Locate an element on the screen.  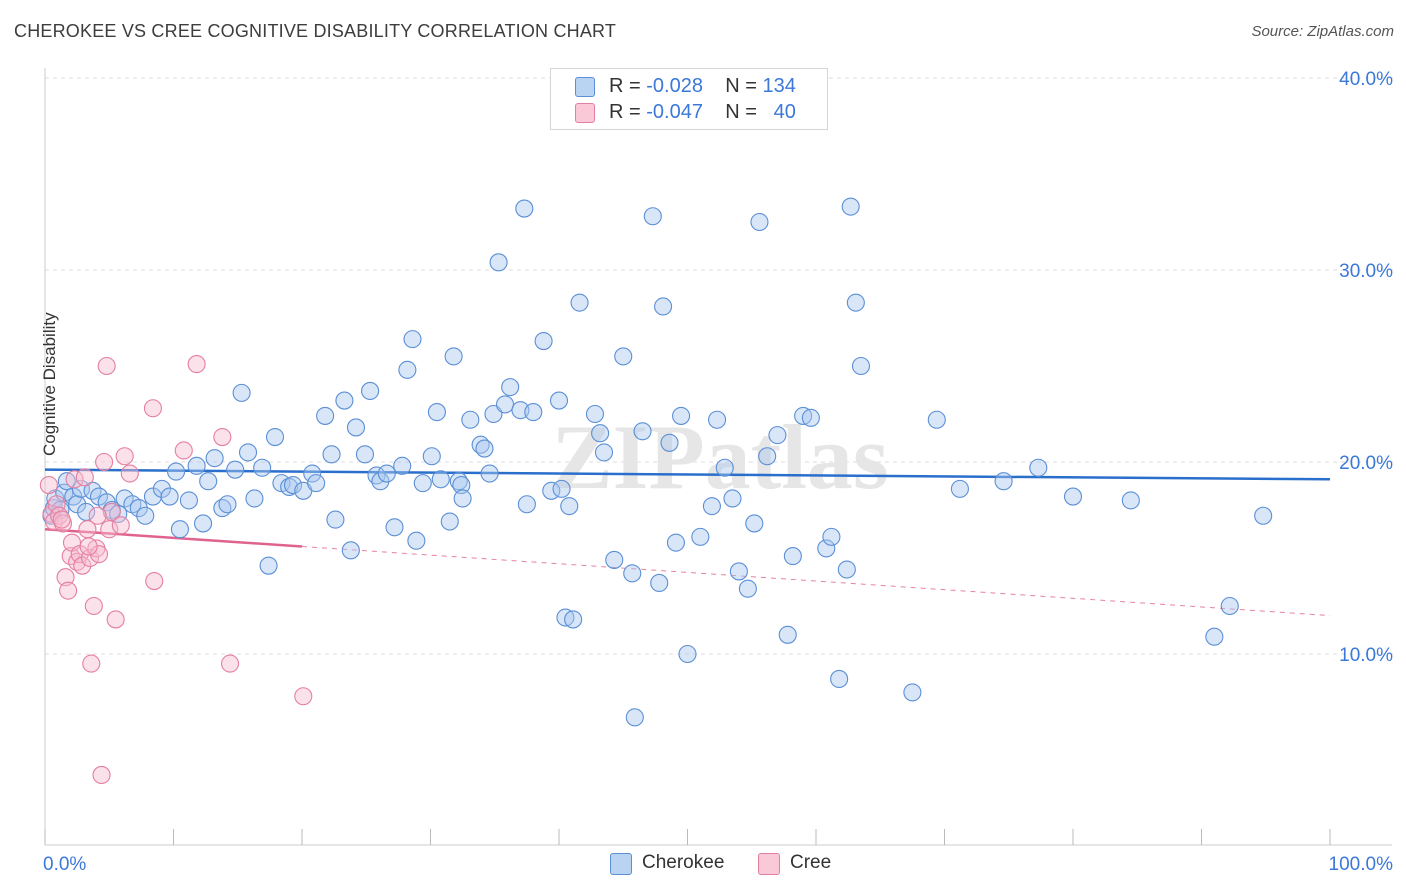
watermark: ZIPatlas is located at coordinates (719, 457).